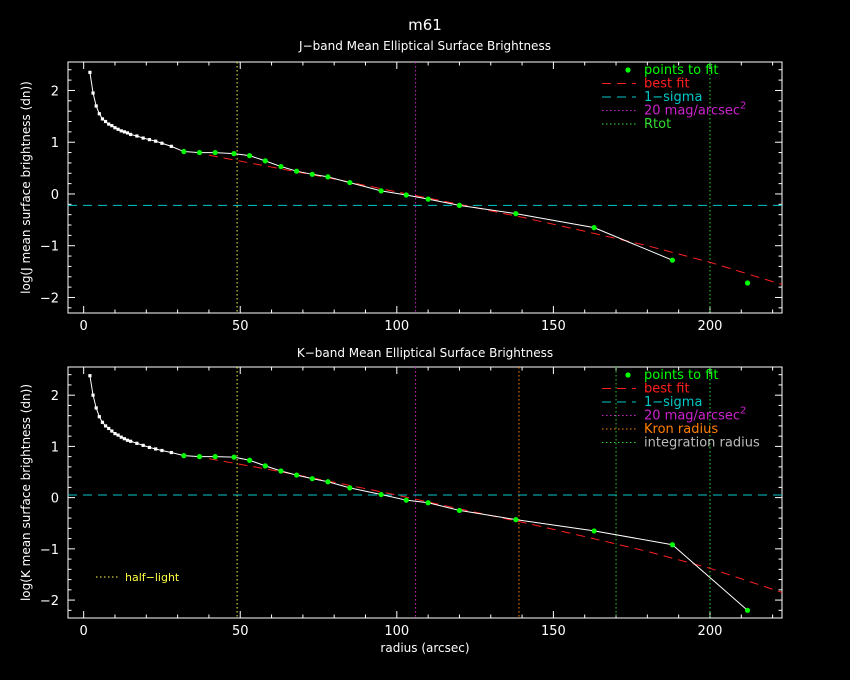 Image resolution: width=850 pixels, height=680 pixels. Describe the element at coordinates (495, 220) in the screenshot. I see `best-fit-line` at that location.